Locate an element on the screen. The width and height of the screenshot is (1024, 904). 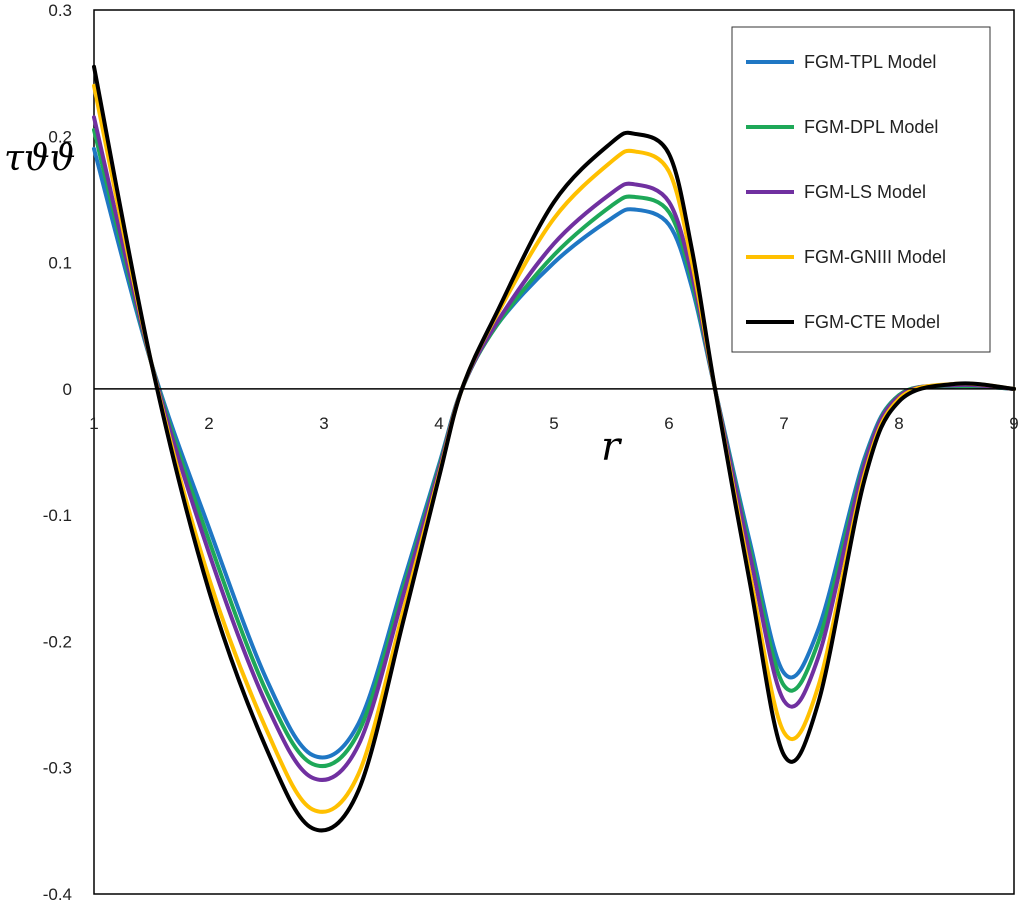
x-tick-label: 9 is located at coordinates (1013, 423).